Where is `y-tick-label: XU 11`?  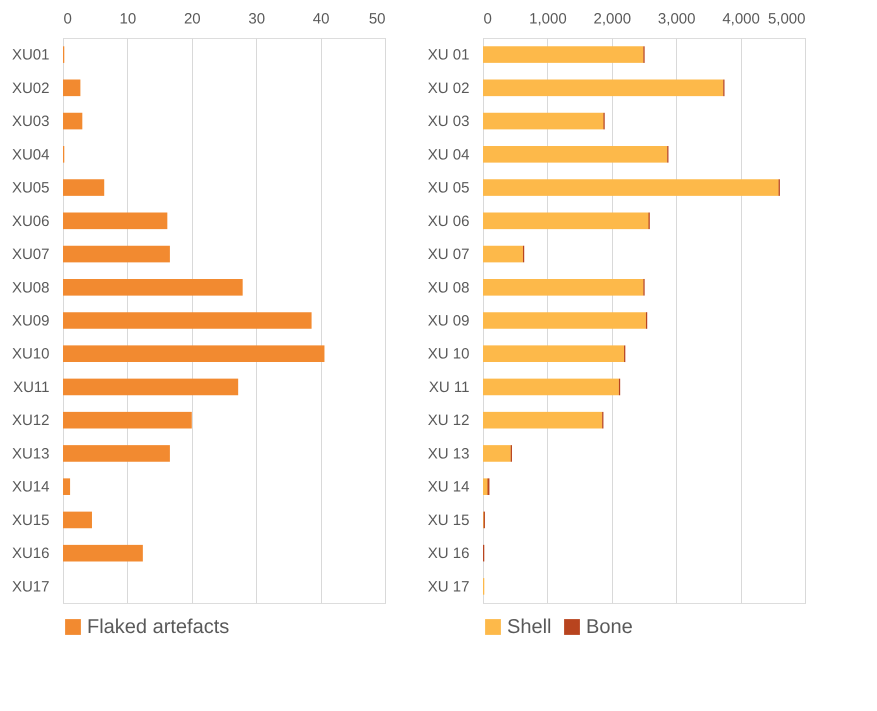
y-tick-label: XU 11 is located at coordinates (449, 387).